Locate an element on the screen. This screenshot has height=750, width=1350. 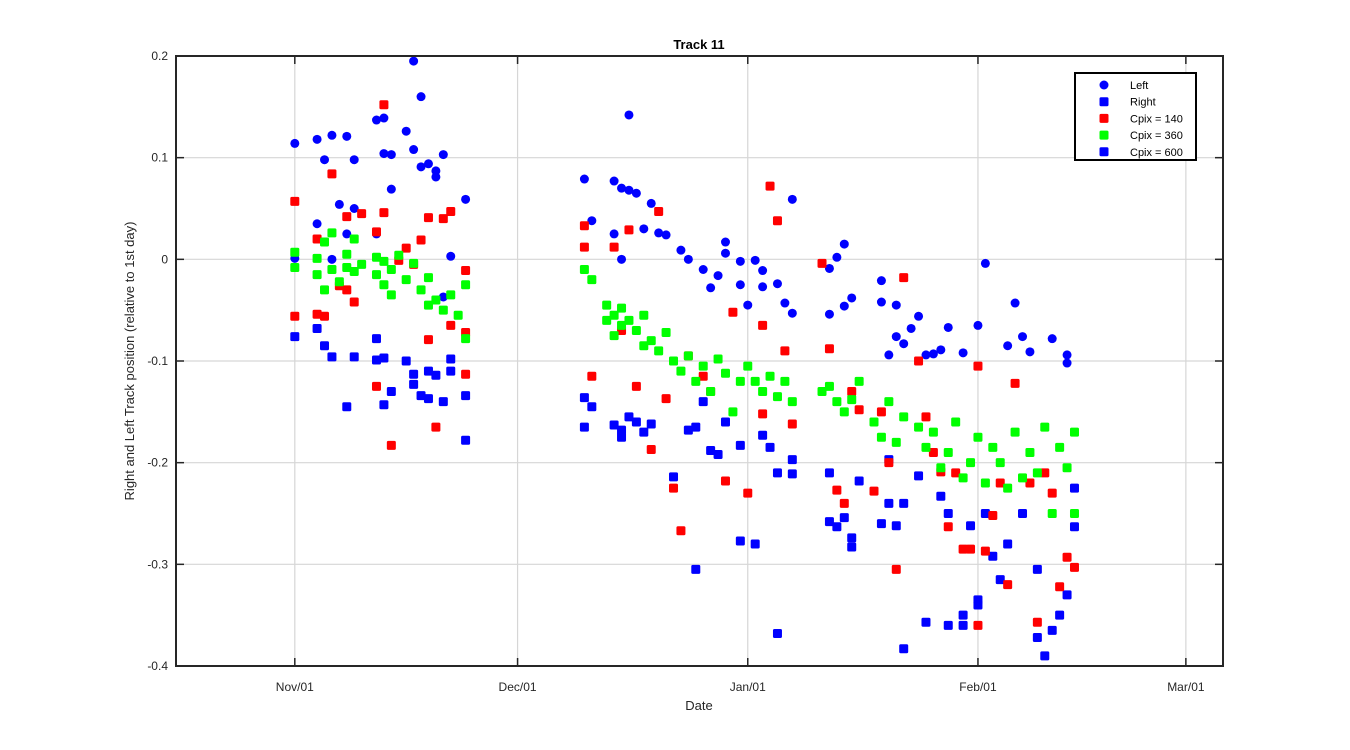
legend-marker-left is located at coordinates (1104, 85).